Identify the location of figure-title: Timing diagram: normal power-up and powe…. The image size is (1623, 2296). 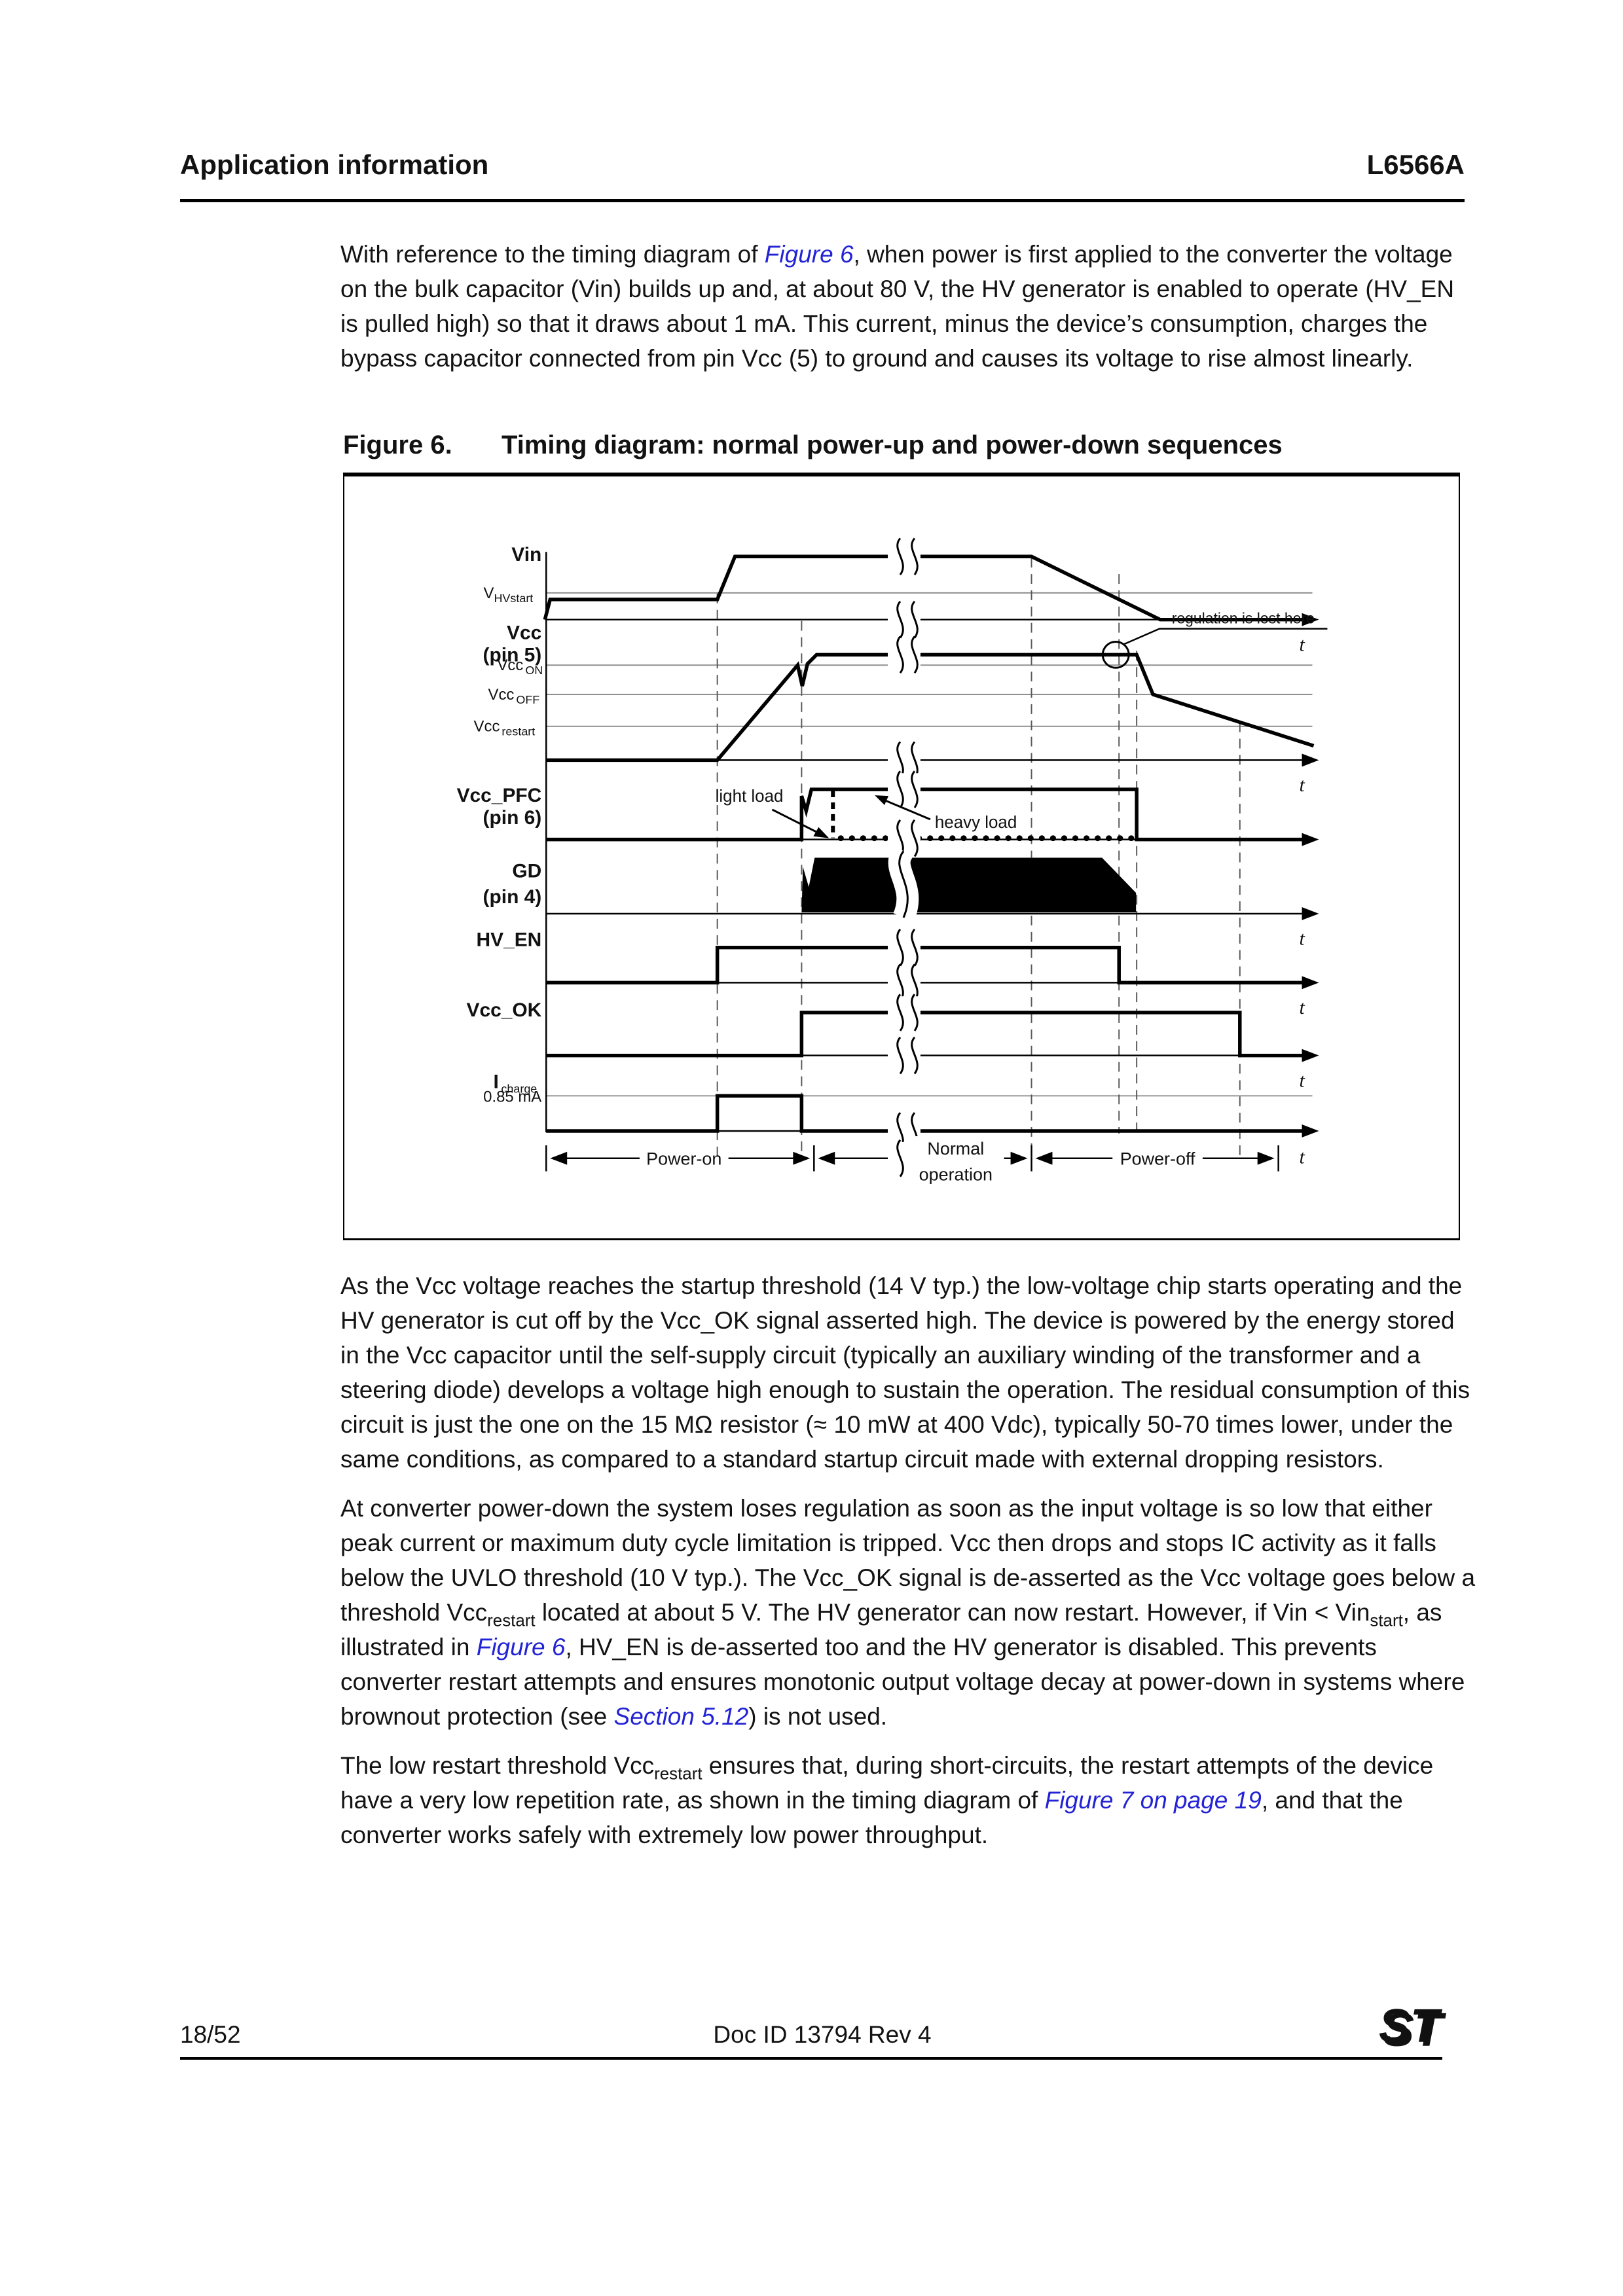
(892, 445).